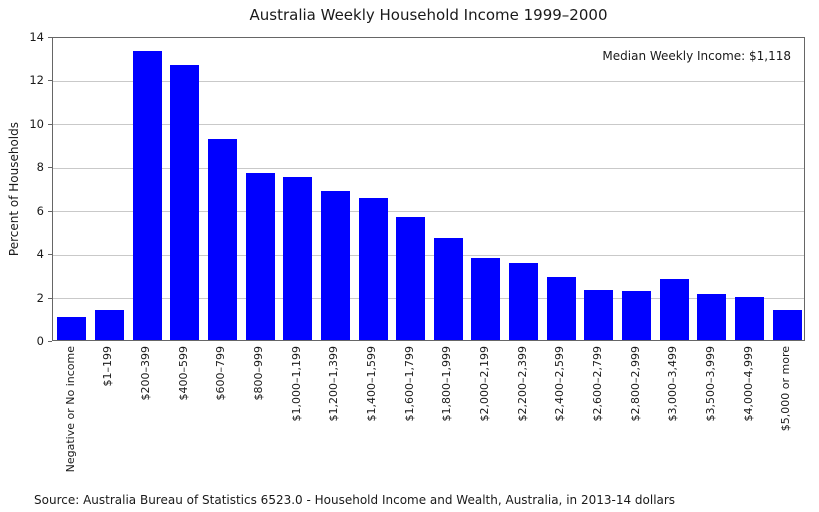 This screenshot has width=819, height=512. What do you see at coordinates (748, 384) in the screenshot?
I see `x-tick-label: $4,000–4,999` at bounding box center [748, 384].